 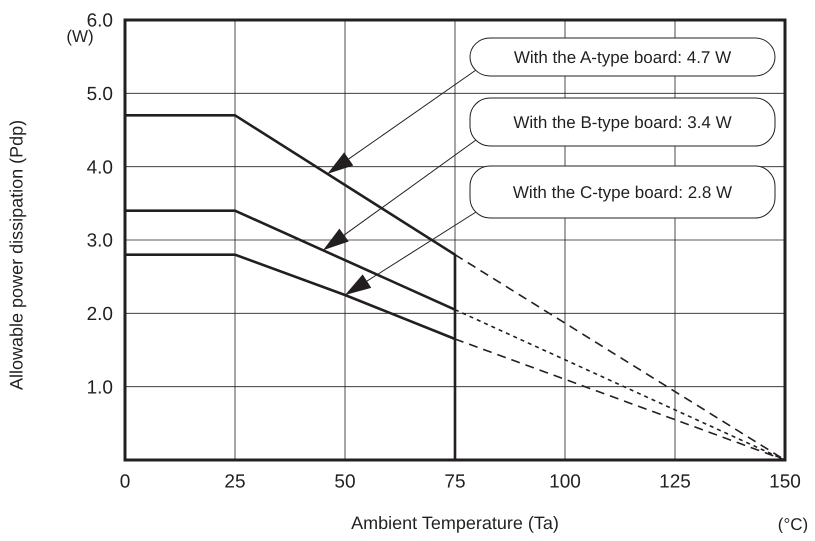 What do you see at coordinates (455, 481) in the screenshot?
I see `x-tick-label: 75` at bounding box center [455, 481].